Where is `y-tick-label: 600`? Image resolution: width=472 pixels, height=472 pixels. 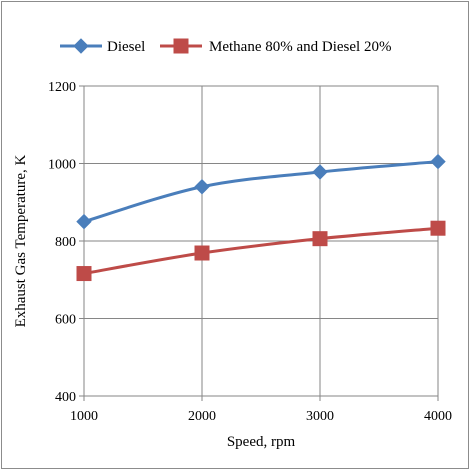
y-tick-label: 600 is located at coordinates (65, 320).